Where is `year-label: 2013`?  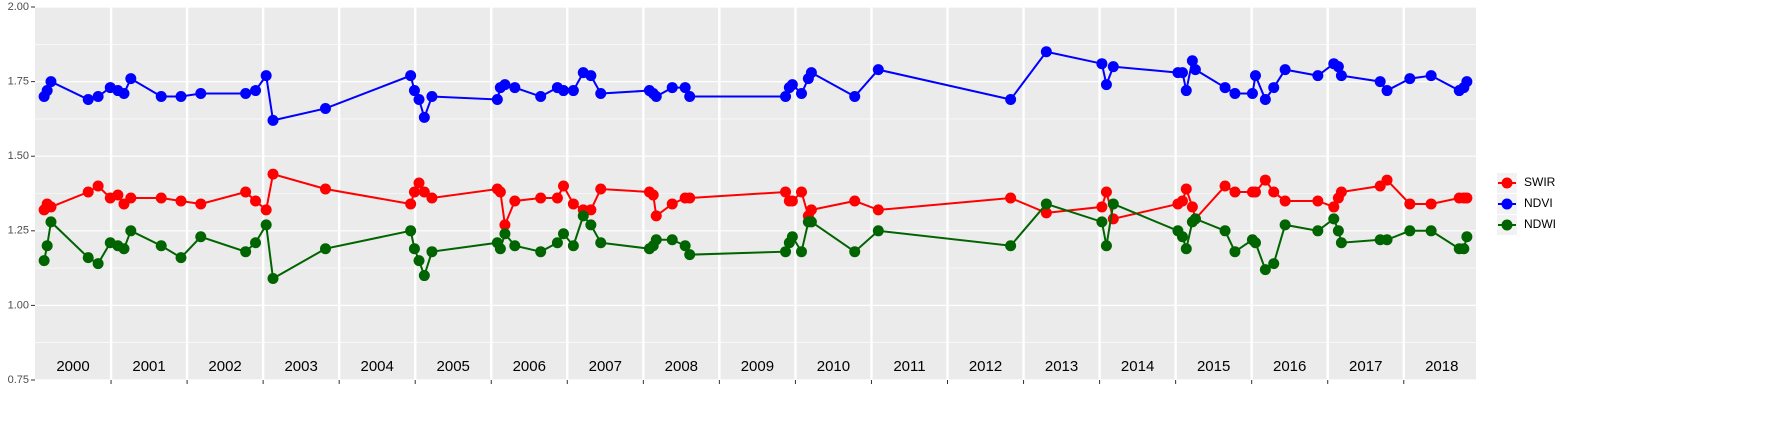 year-label: 2013 is located at coordinates (1061, 366).